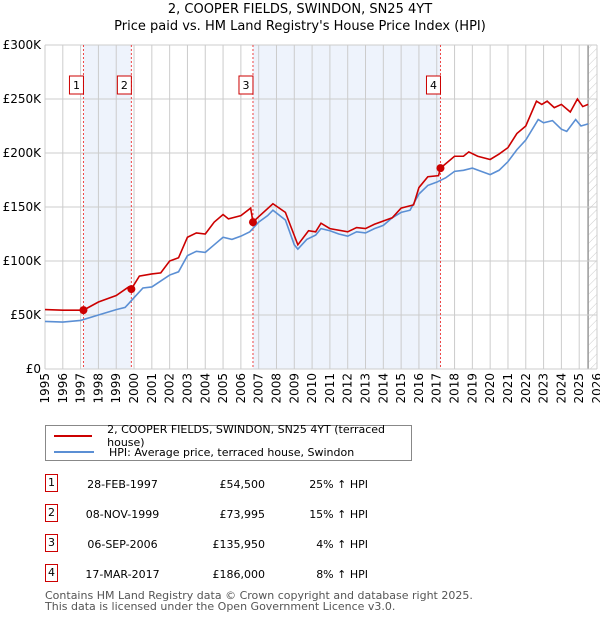  Describe the element at coordinates (51, 513) in the screenshot. I see `sale-marker-number: 2` at that location.